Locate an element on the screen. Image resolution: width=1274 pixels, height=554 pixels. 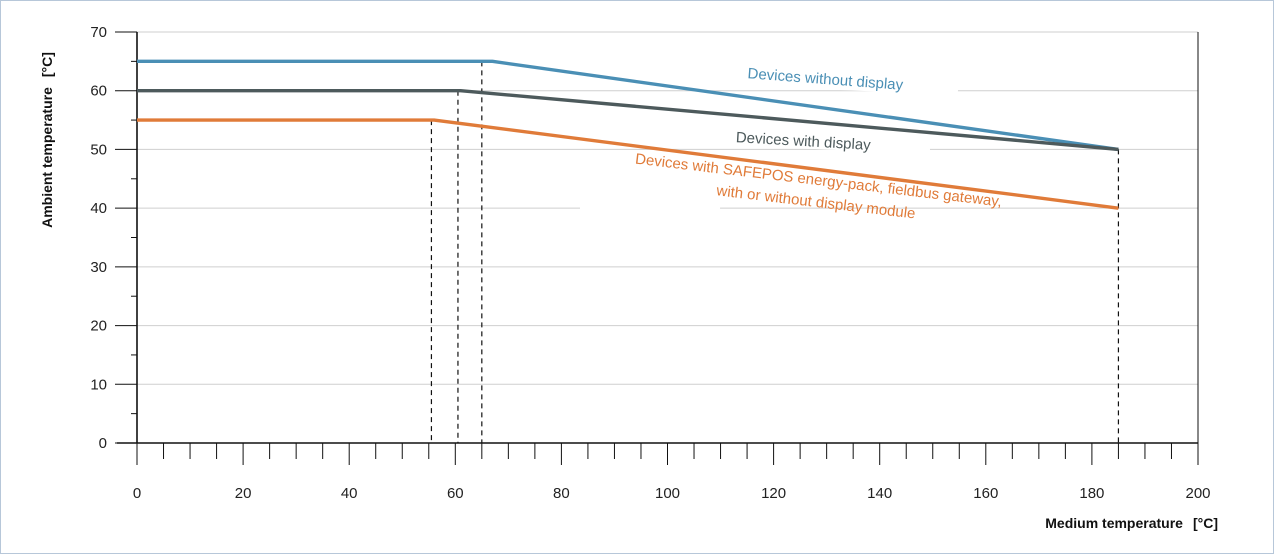
y-tick-label-60: 60 is located at coordinates (98, 91).